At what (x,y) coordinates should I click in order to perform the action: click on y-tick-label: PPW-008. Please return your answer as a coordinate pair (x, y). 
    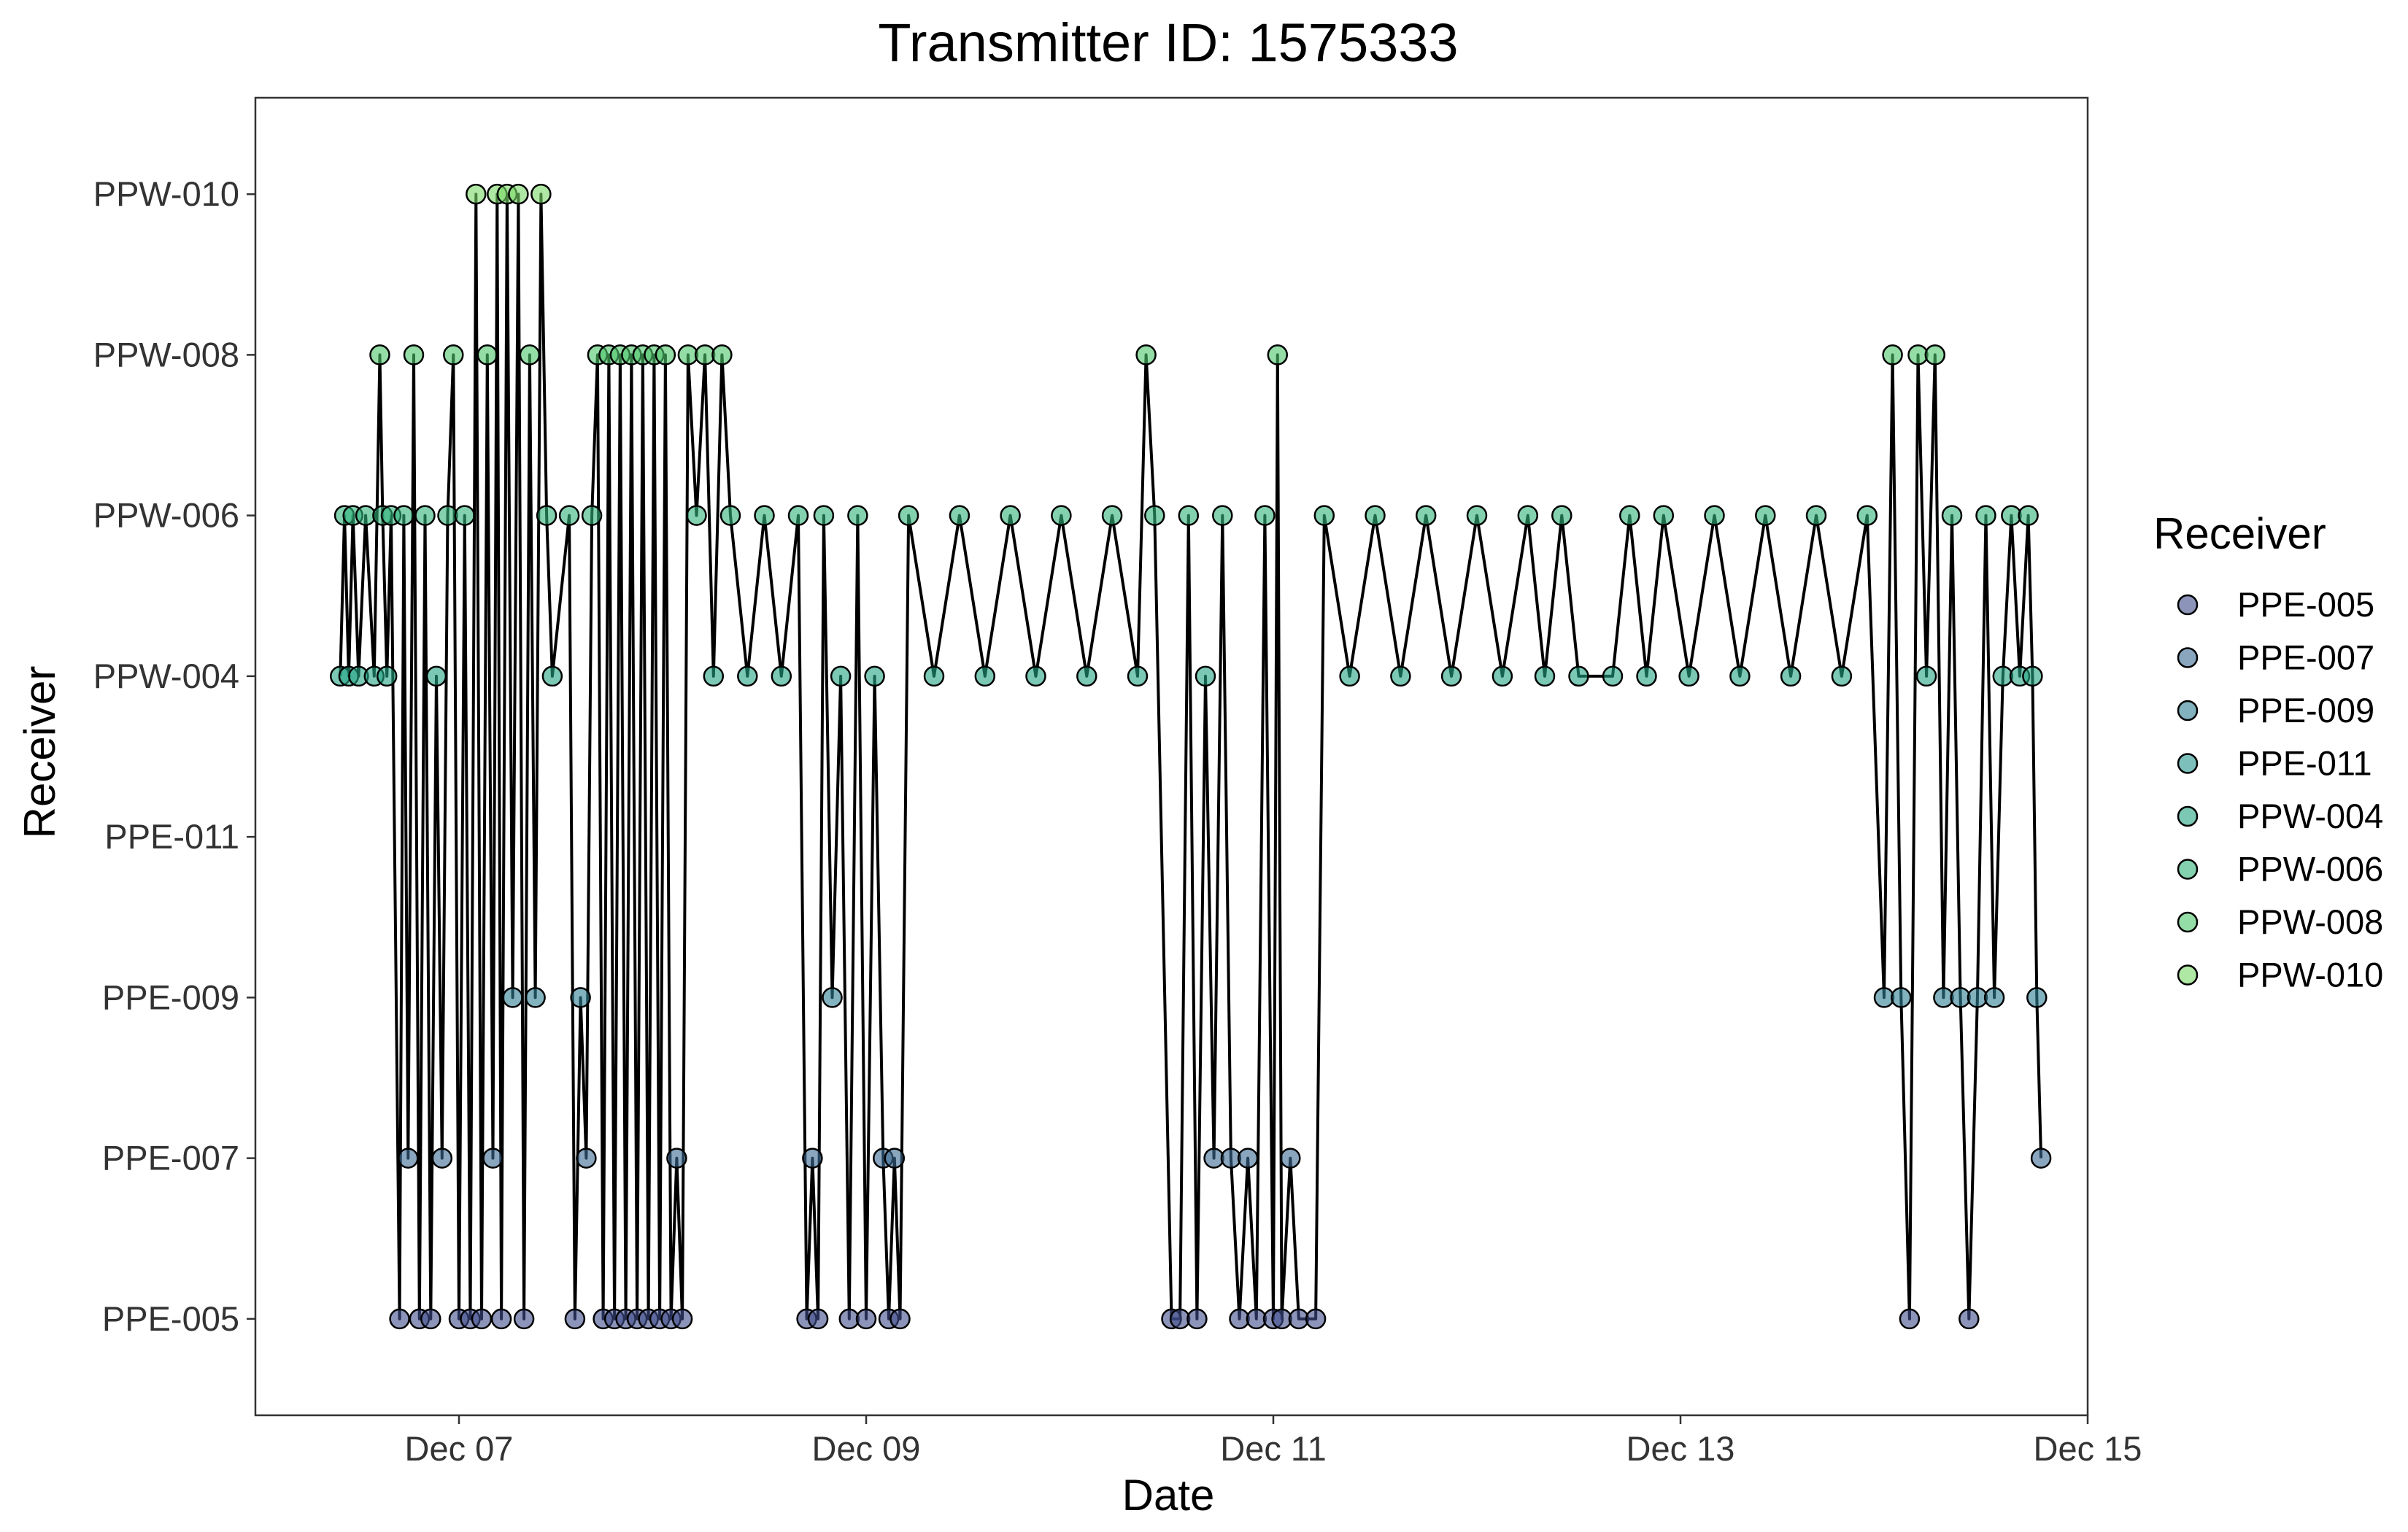
    Looking at the image, I should click on (166, 355).